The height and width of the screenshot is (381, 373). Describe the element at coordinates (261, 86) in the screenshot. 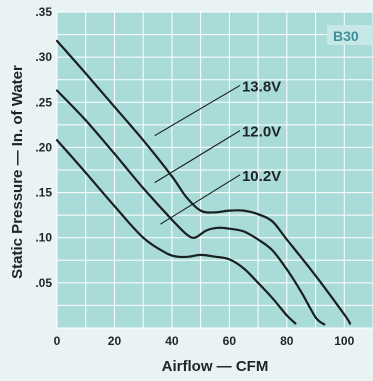

I see `series-label: 13.8V` at that location.